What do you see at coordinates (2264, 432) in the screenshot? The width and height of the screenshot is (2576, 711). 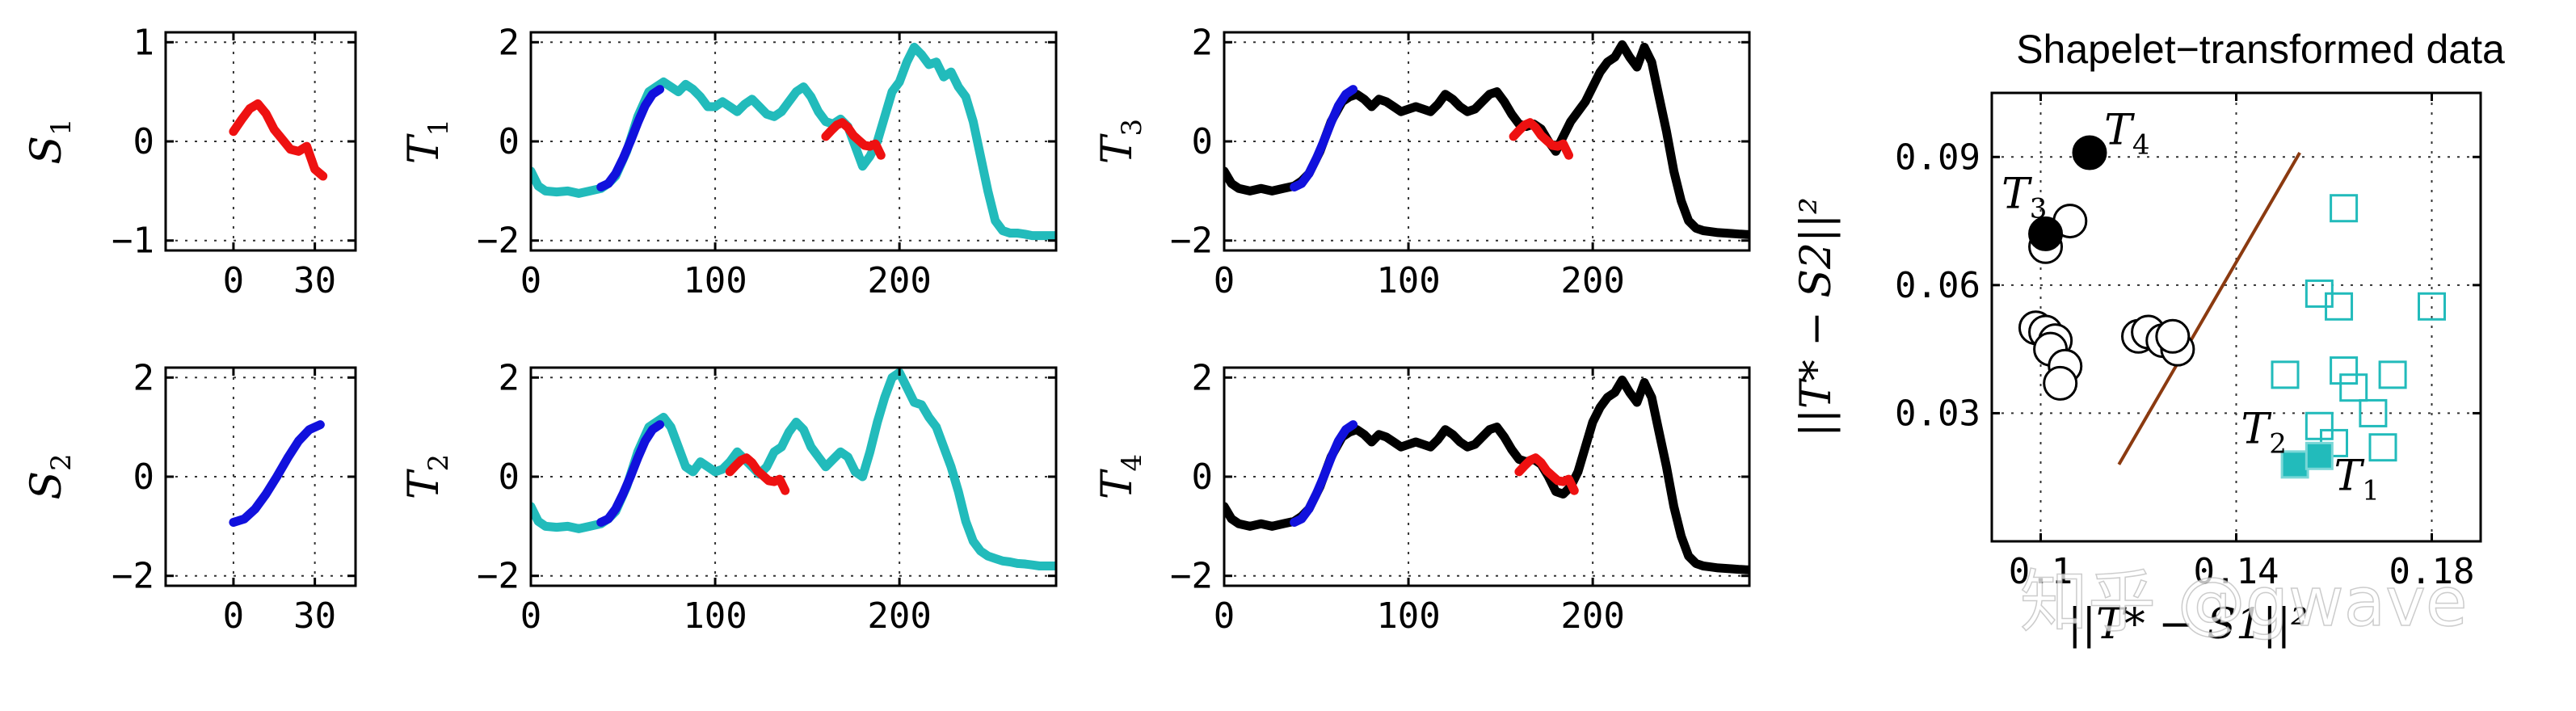 I see `annotation-T2: T2` at bounding box center [2264, 432].